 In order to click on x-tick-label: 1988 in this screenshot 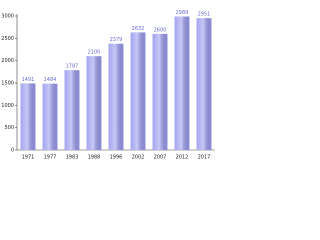, I will do `click(94, 158)`.